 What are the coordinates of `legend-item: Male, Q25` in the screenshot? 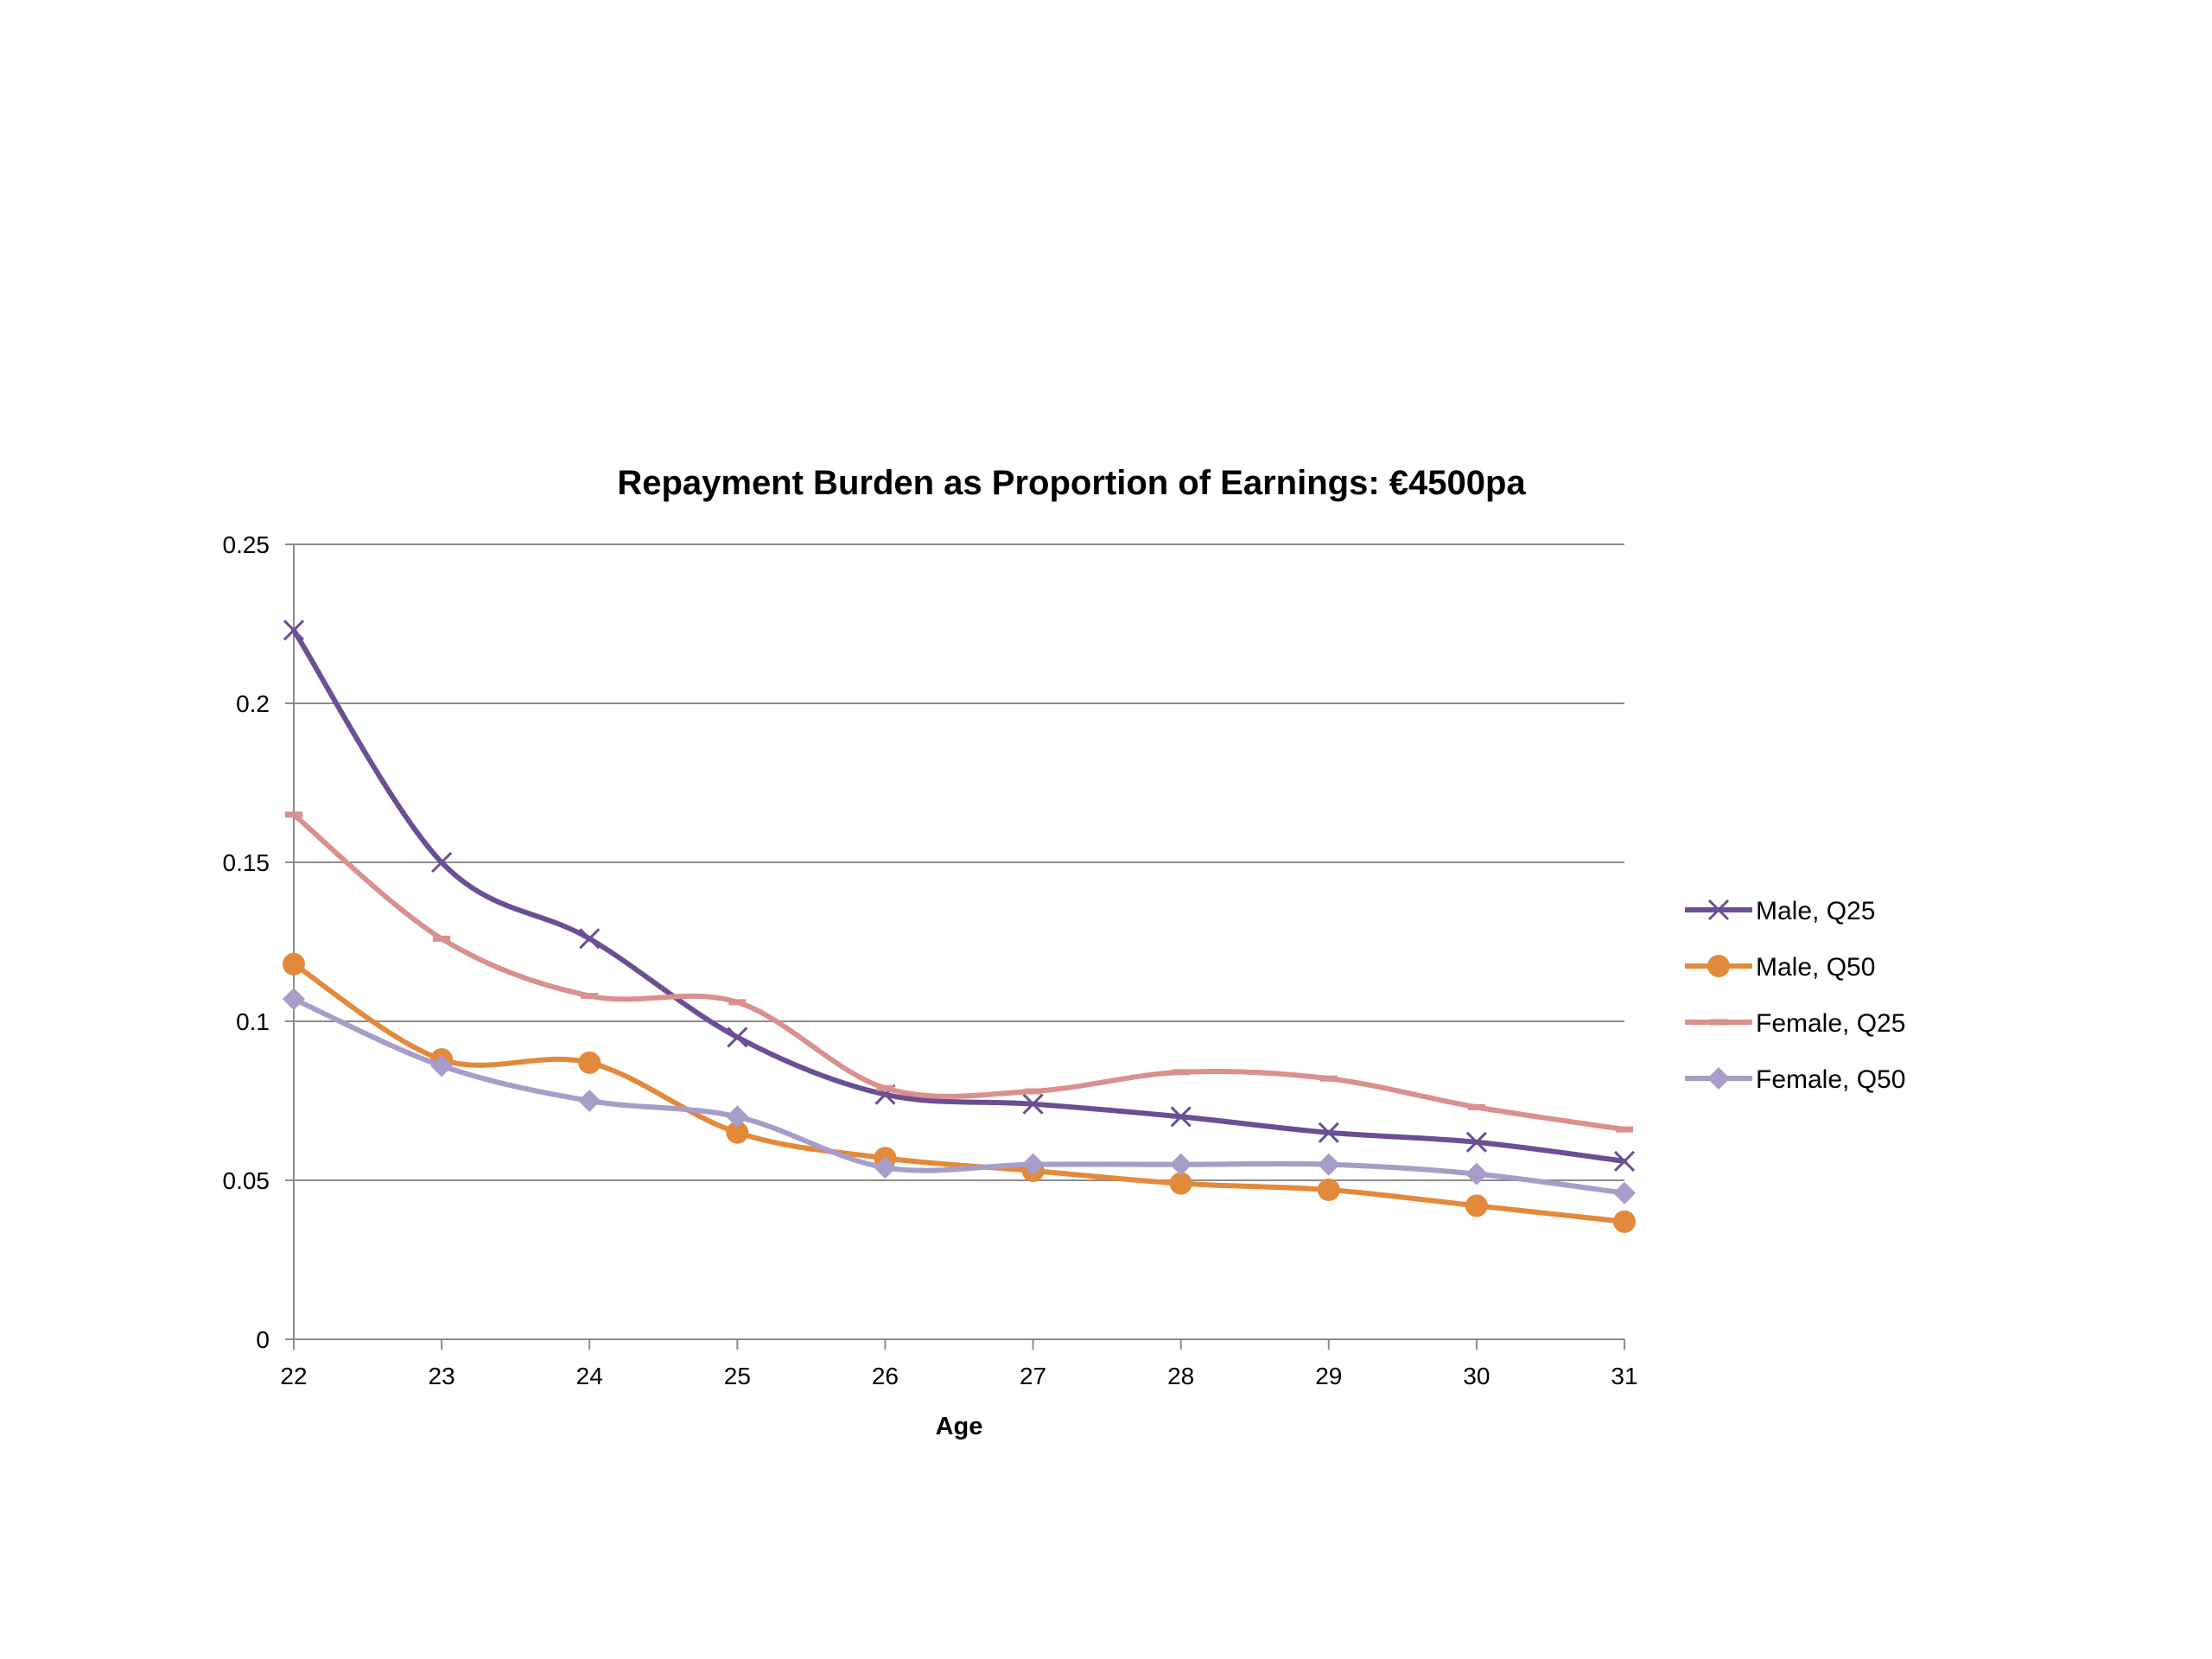 It's located at (1780, 911).